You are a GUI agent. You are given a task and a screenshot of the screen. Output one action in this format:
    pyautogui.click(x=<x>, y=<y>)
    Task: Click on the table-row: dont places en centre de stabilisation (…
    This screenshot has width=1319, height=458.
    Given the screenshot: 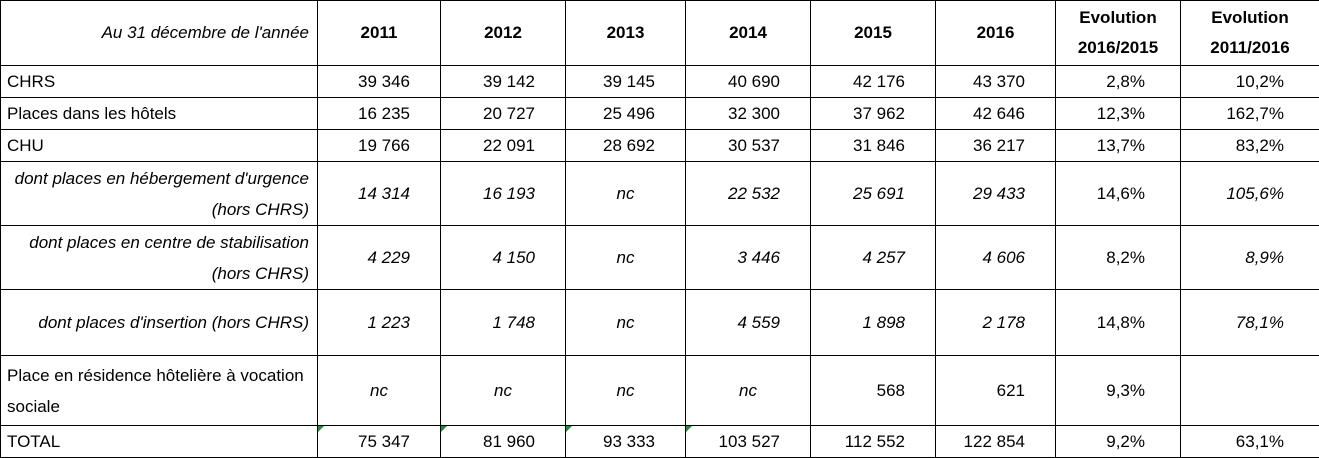 What is the action you would take?
    pyautogui.click(x=660, y=258)
    